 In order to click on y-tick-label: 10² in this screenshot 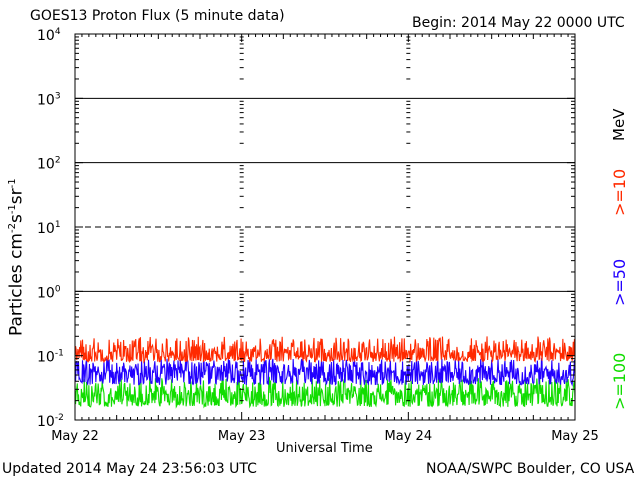, I will do `click(49, 164)`.